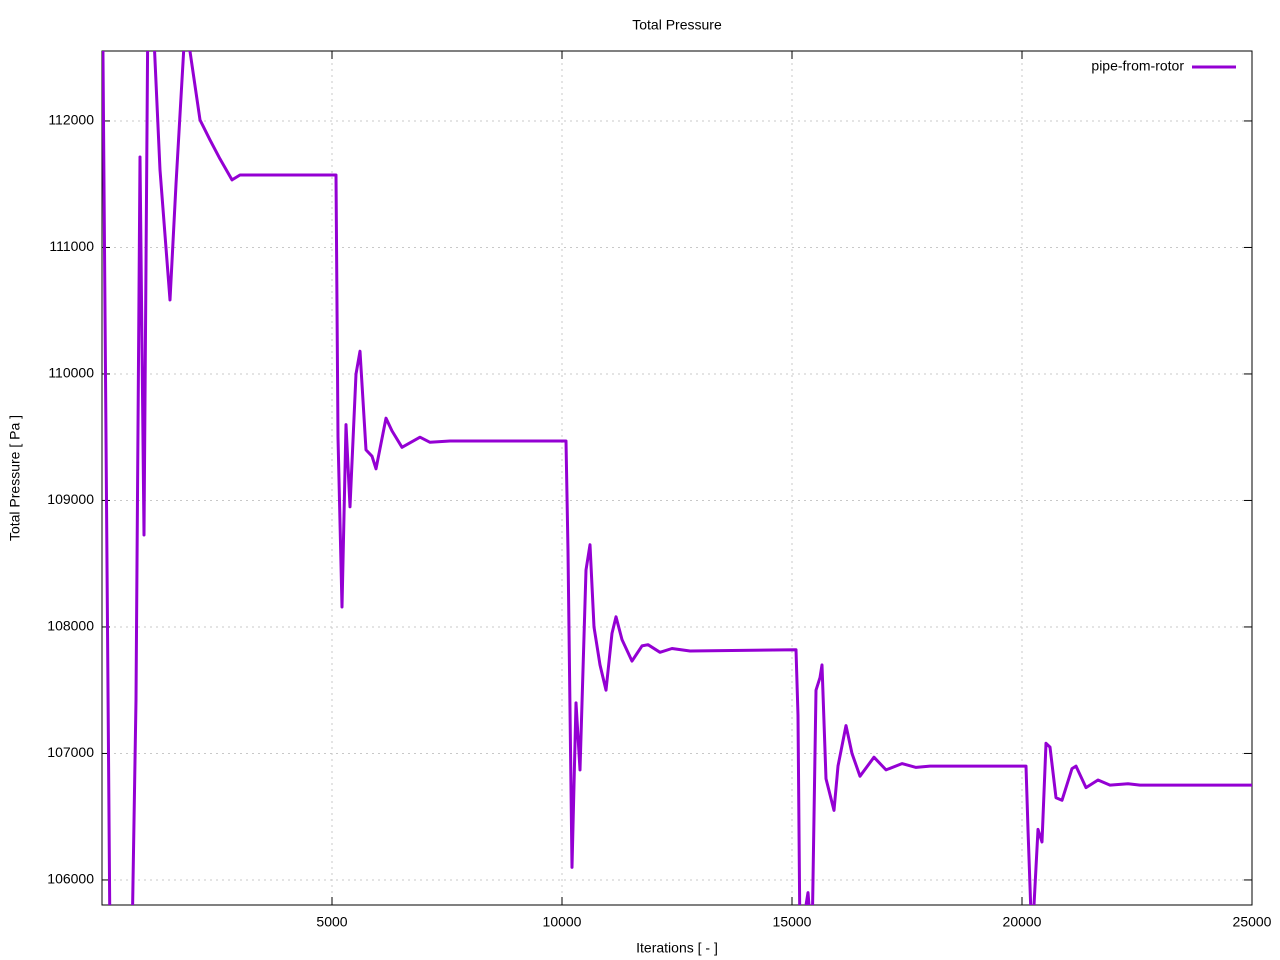 The height and width of the screenshot is (960, 1280). What do you see at coordinates (71, 120) in the screenshot?
I see `y-tick-label: 112000` at bounding box center [71, 120].